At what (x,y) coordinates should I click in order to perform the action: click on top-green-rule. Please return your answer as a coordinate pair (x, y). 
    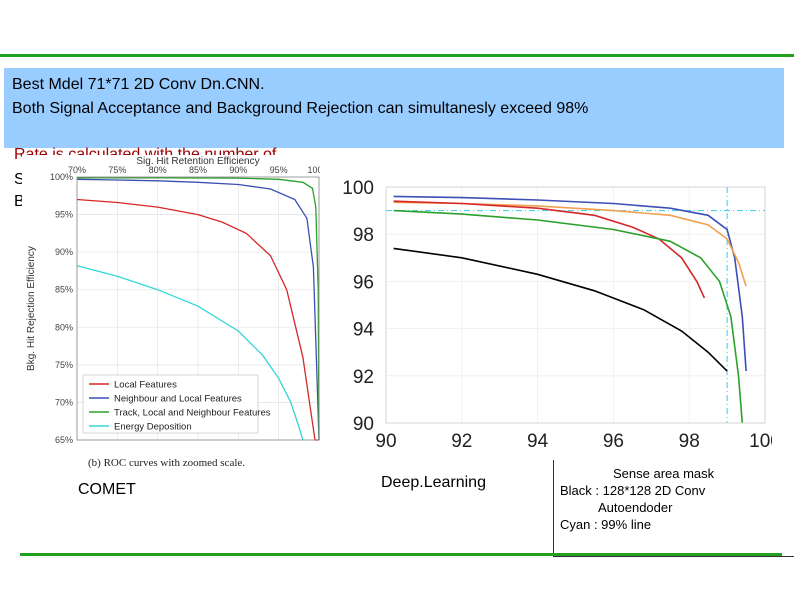
    Looking at the image, I should click on (397, 55).